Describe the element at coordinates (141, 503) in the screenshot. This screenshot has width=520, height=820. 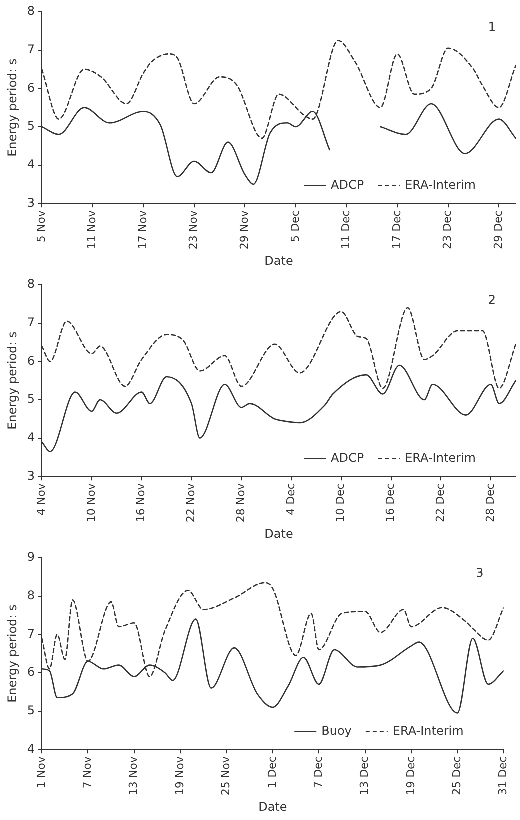
I see `x-tick-label: 16 Nov` at that location.